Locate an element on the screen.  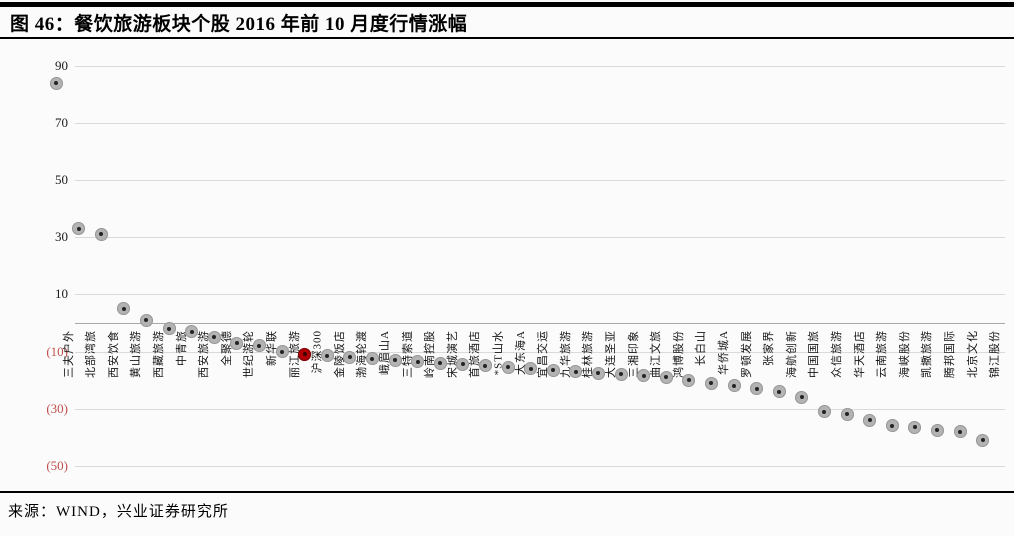
x-axis-label-text: 峨眉山A is located at coordinates (384, 352).